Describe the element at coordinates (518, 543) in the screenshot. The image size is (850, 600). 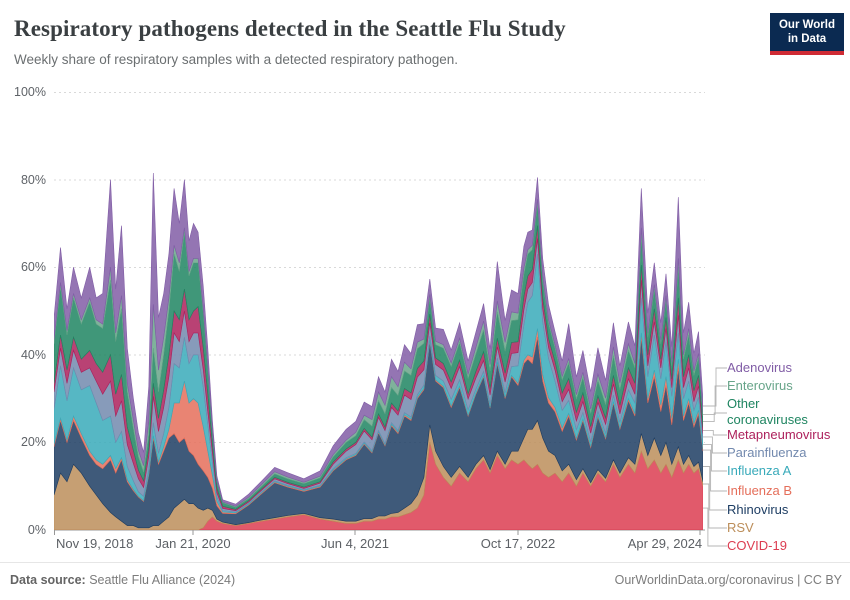
I see `x-tick-label-3: Oct 17, 2022` at that location.